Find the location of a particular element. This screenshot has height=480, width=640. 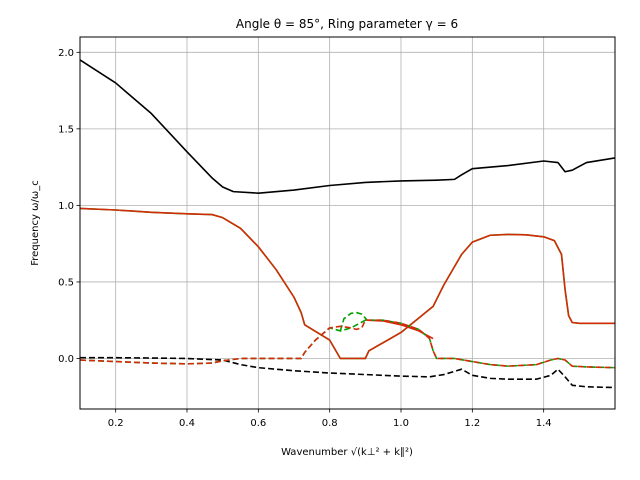

x-tick-label: 0.4 is located at coordinates (187, 423).